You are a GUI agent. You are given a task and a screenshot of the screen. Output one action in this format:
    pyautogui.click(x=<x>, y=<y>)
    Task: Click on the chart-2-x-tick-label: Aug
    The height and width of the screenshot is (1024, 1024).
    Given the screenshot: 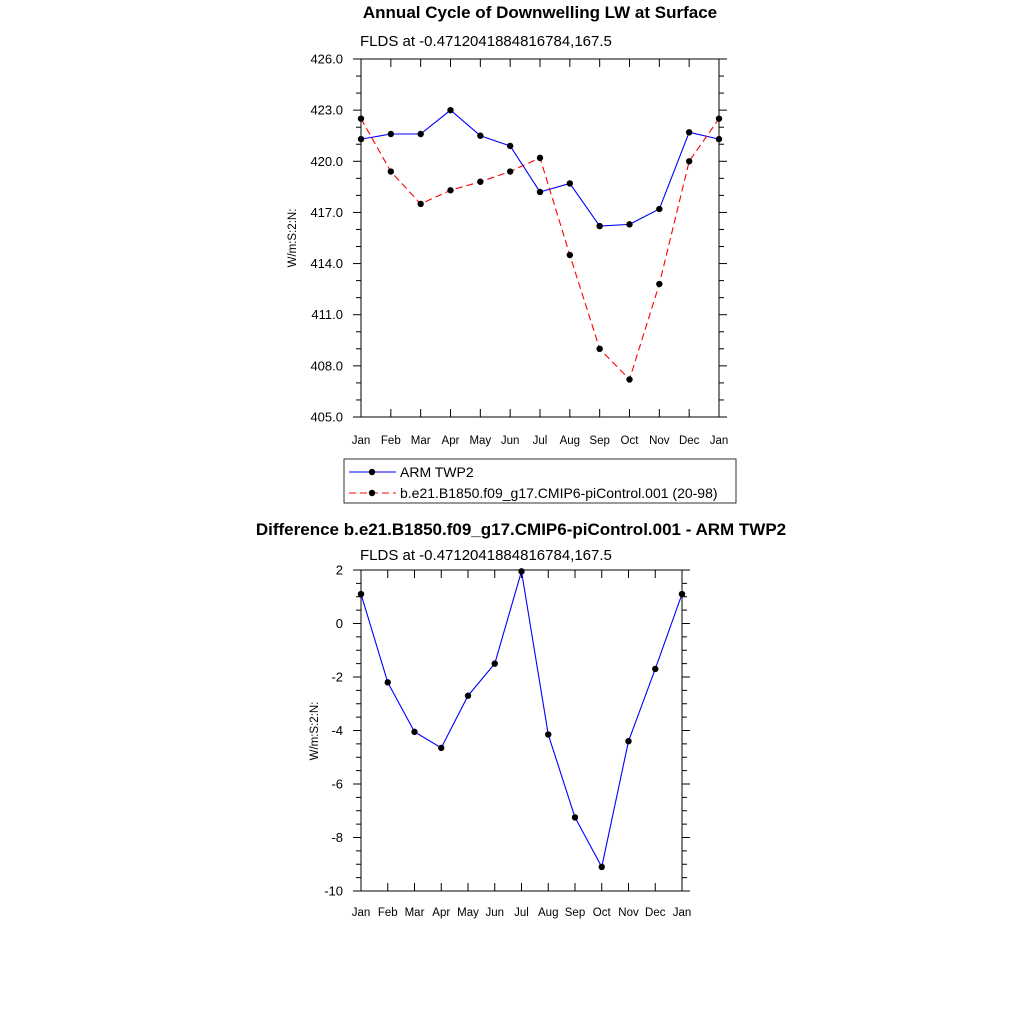 What is the action you would take?
    pyautogui.click(x=548, y=913)
    